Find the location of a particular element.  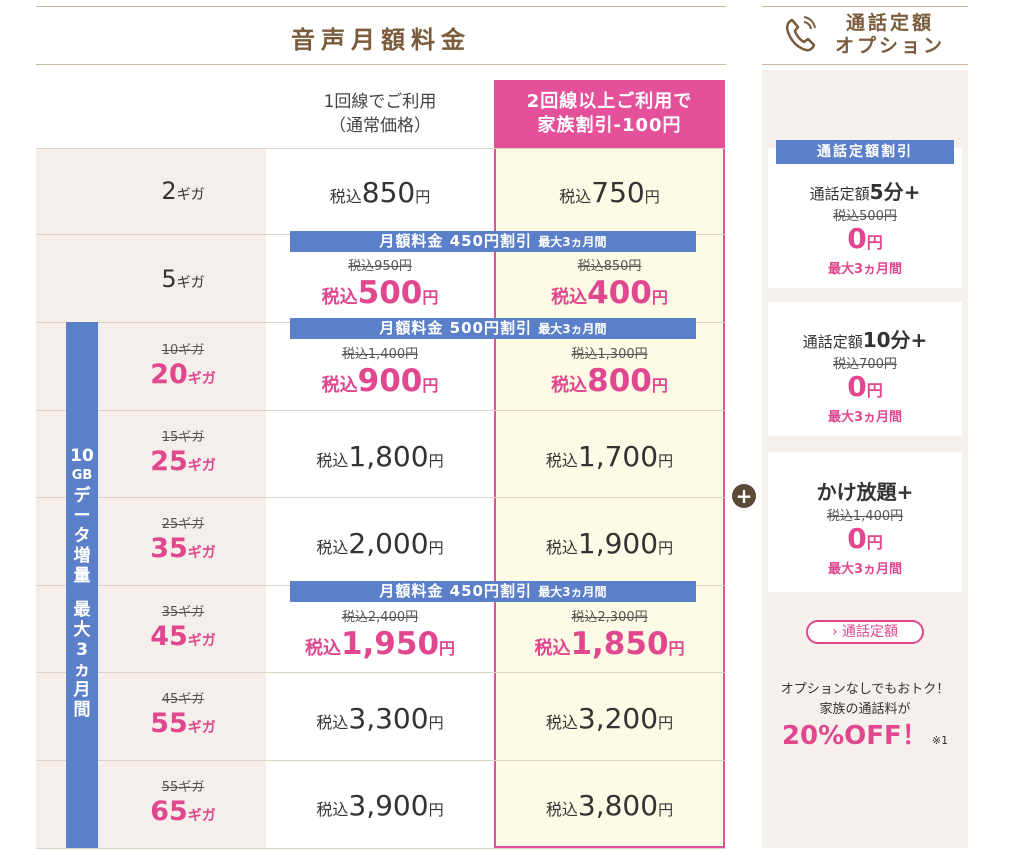

single-head-2: （通常価格） is located at coordinates (380, 126).